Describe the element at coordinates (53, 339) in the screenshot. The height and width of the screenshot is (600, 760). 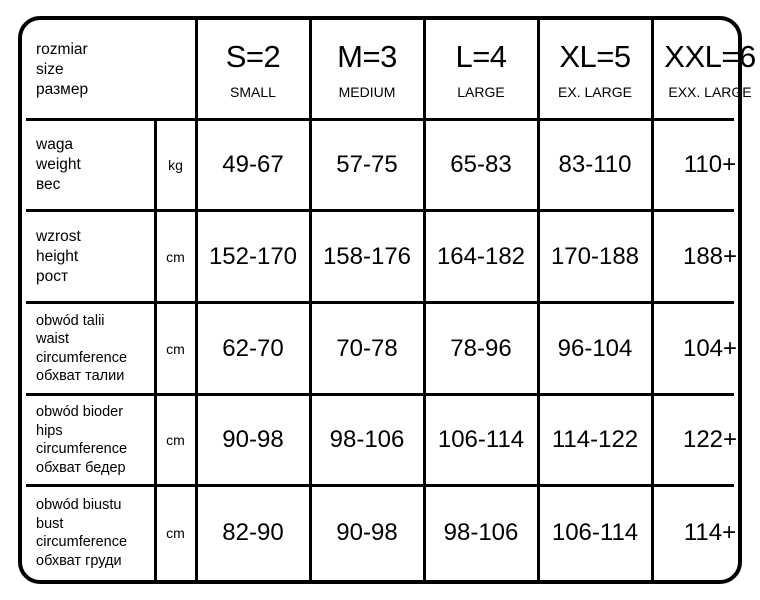
I see `row-label-line-2: waist` at that location.